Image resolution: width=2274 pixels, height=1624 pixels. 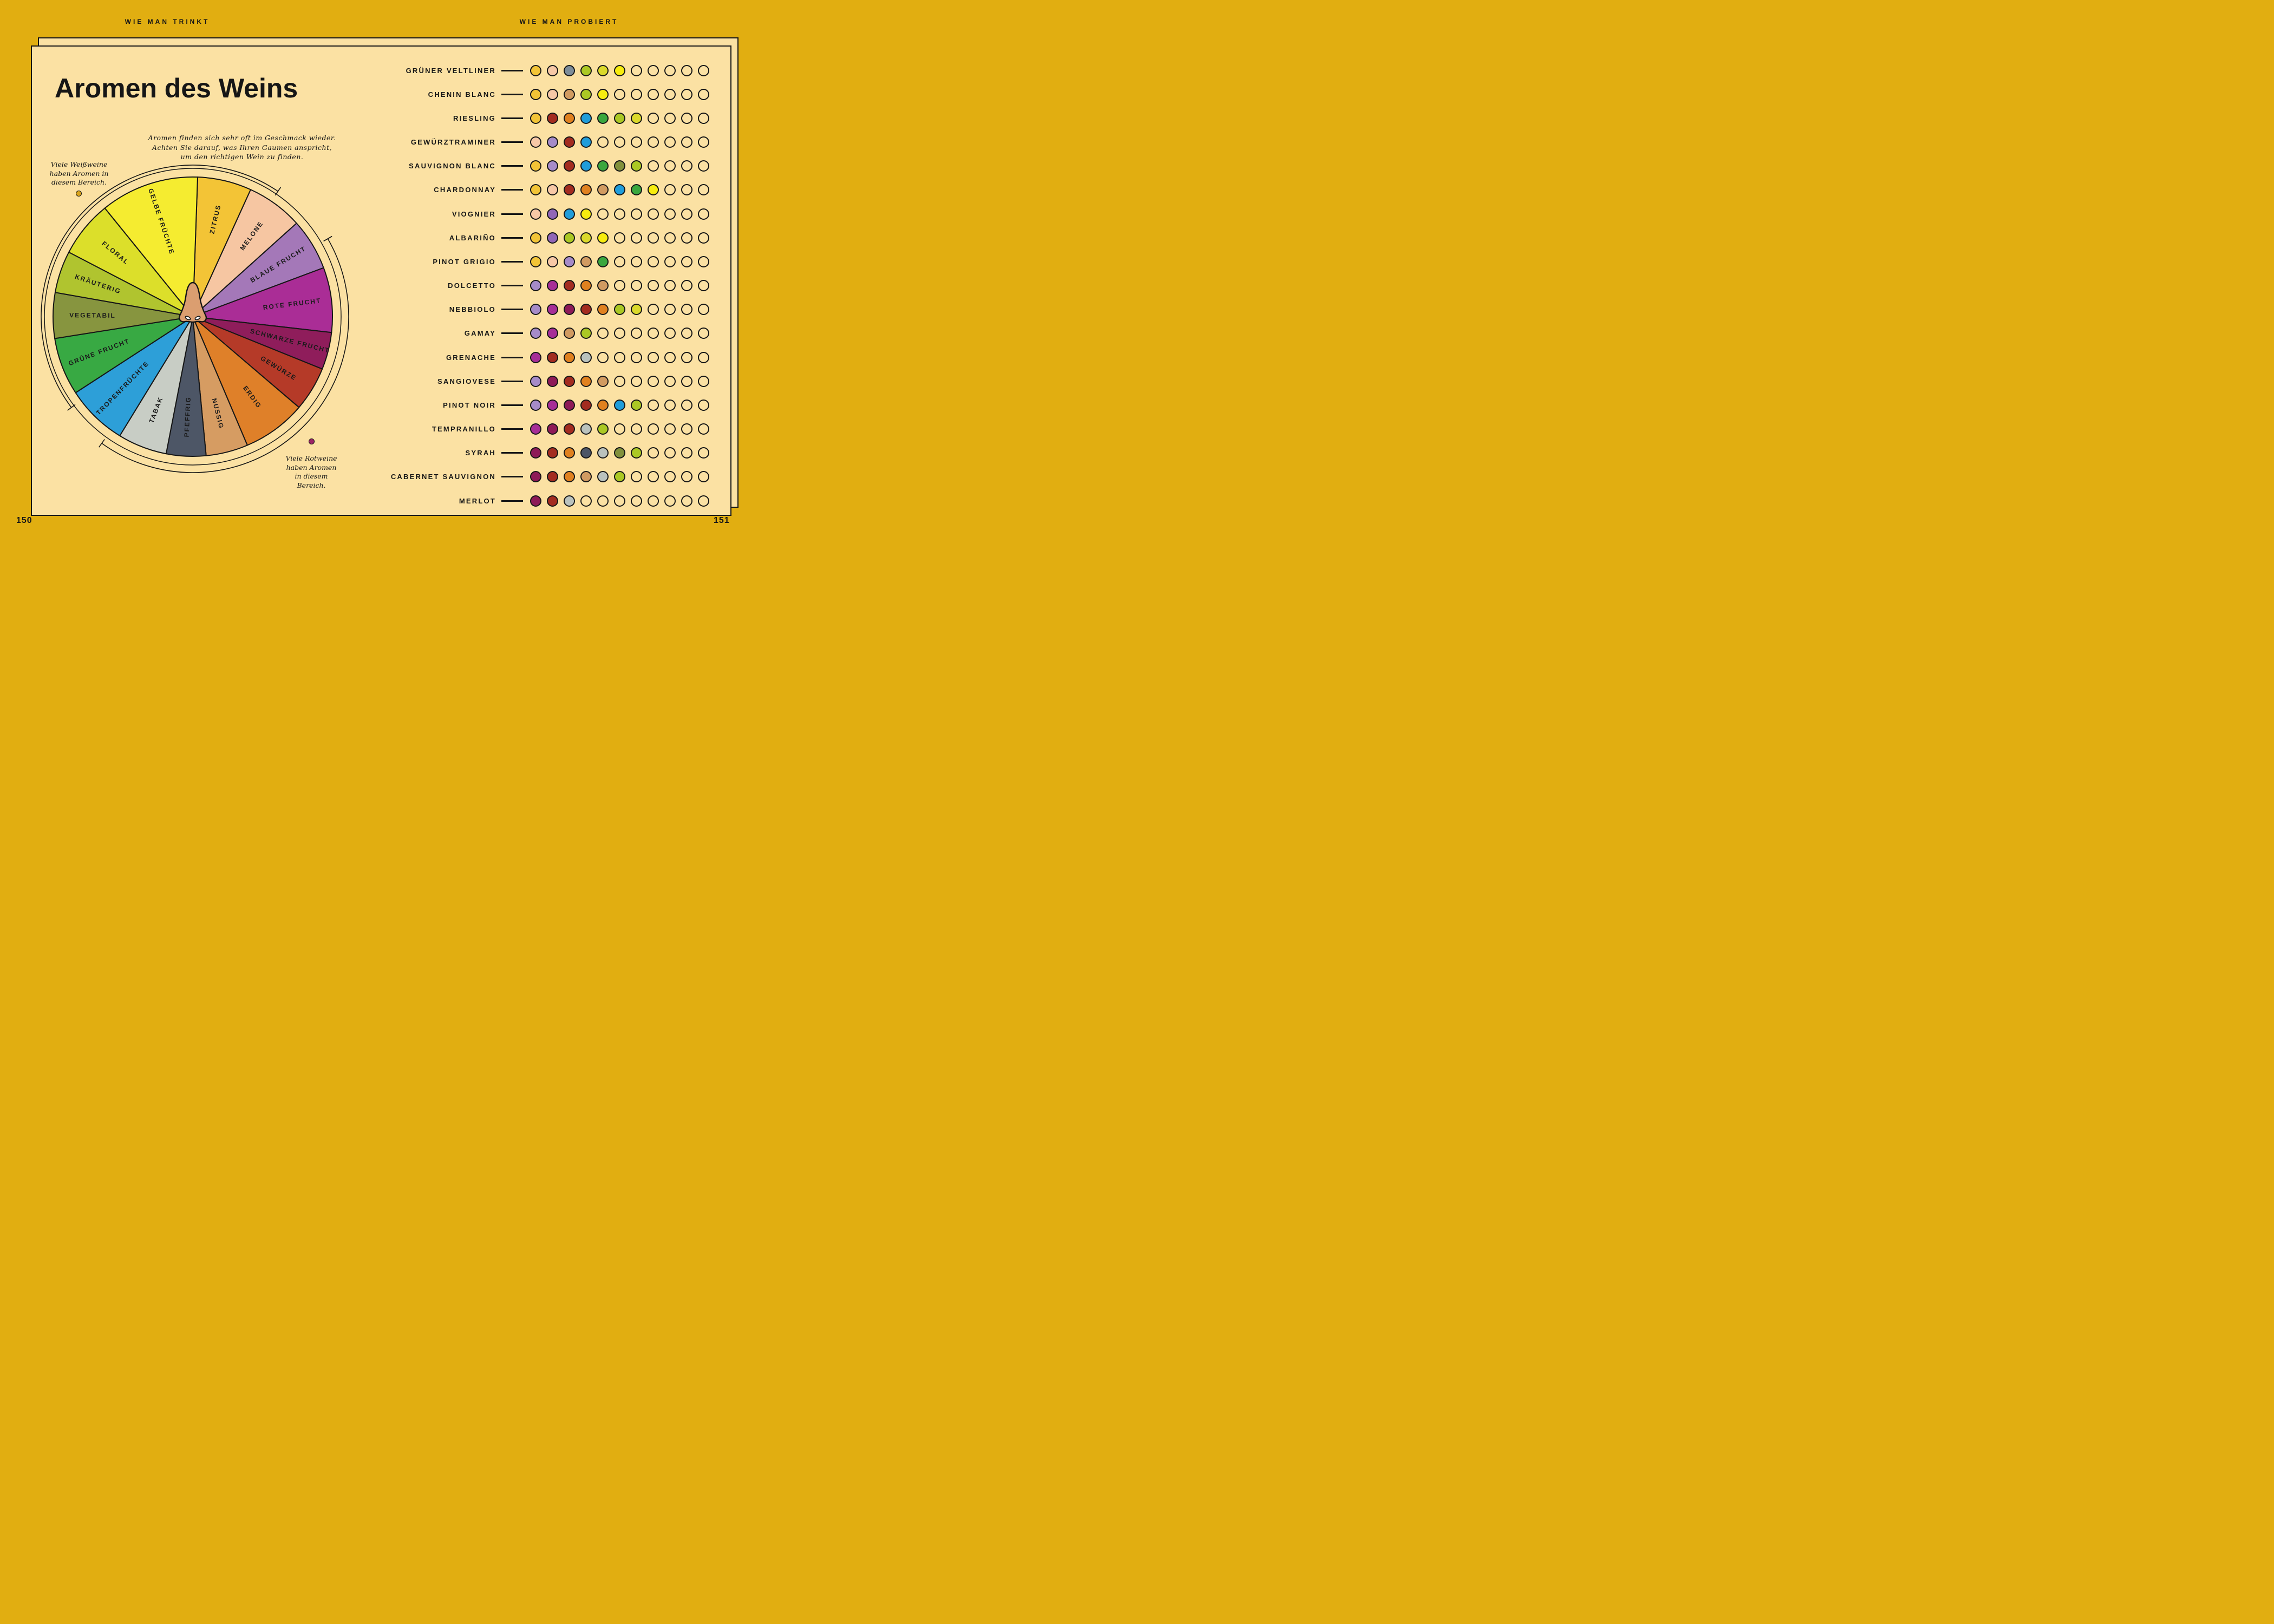 What do you see at coordinates (471, 358) in the screenshot?
I see `wine-name-label: GRENACHE` at bounding box center [471, 358].